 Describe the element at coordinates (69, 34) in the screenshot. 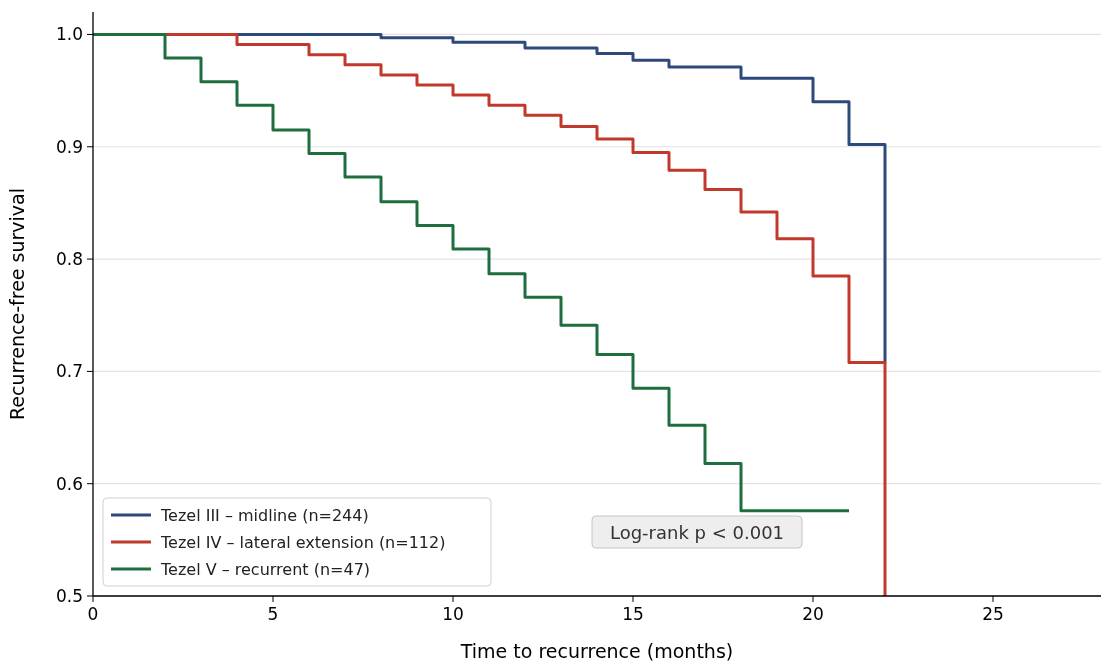

I see `y-tick-label: 1.0` at that location.